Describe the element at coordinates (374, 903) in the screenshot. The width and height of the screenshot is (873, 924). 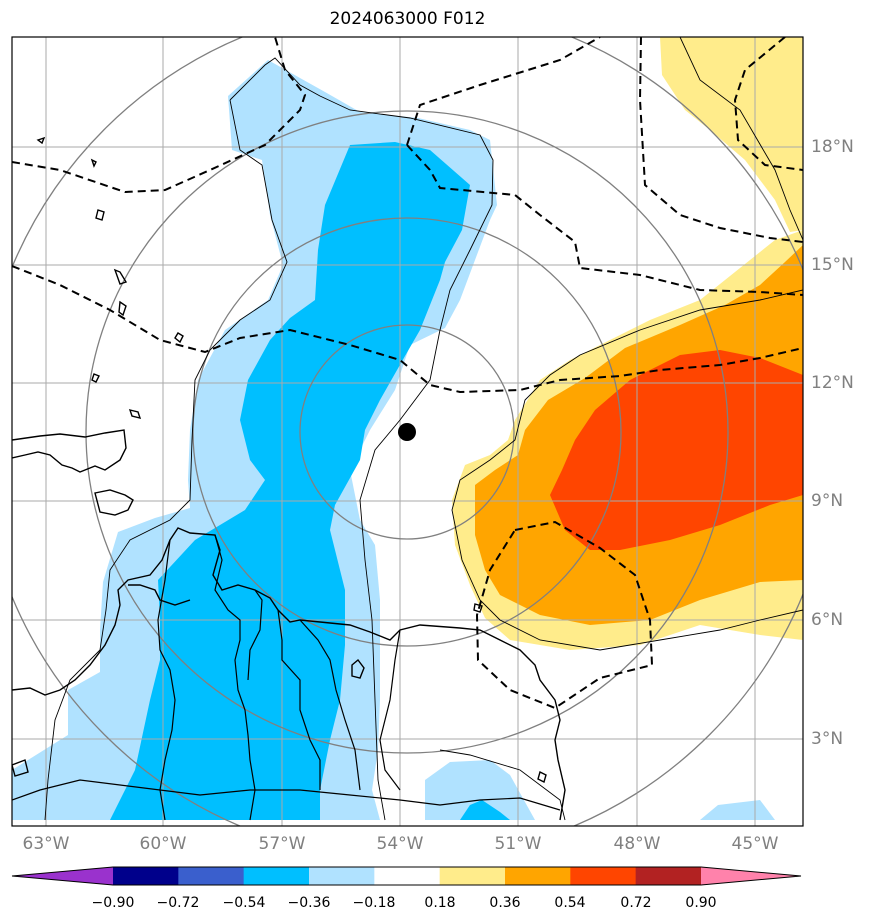
I see `colorbar-tick-label: −0.18` at that location.